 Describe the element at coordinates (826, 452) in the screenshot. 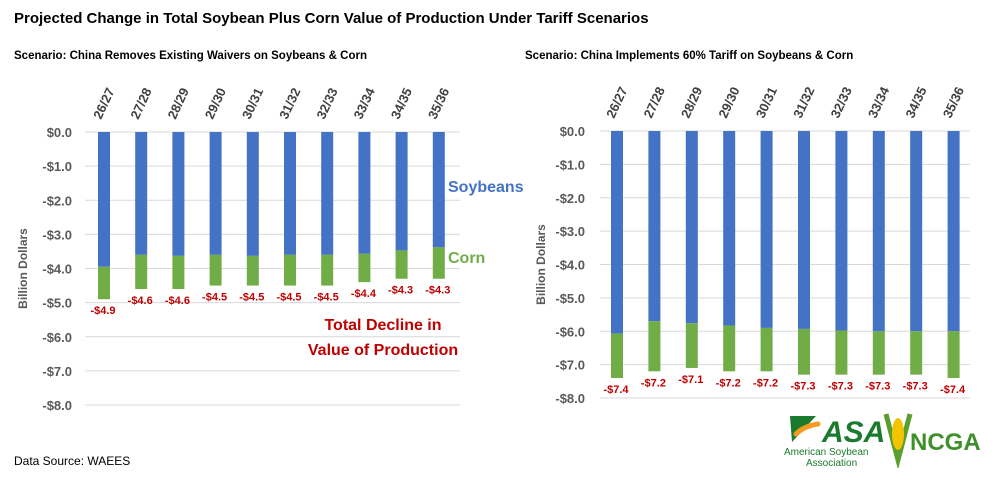

I see `svg-text: American Soybean` at that location.